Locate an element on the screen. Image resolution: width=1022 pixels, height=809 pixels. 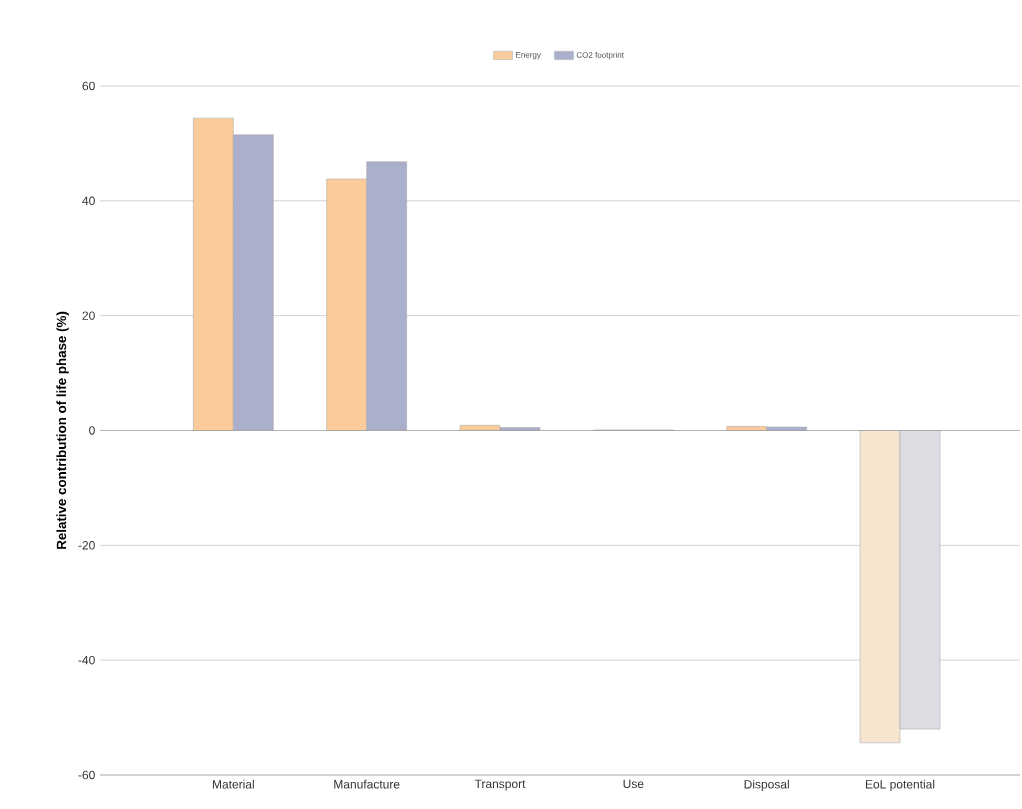
y-tick-label: 40 is located at coordinates (88, 201).